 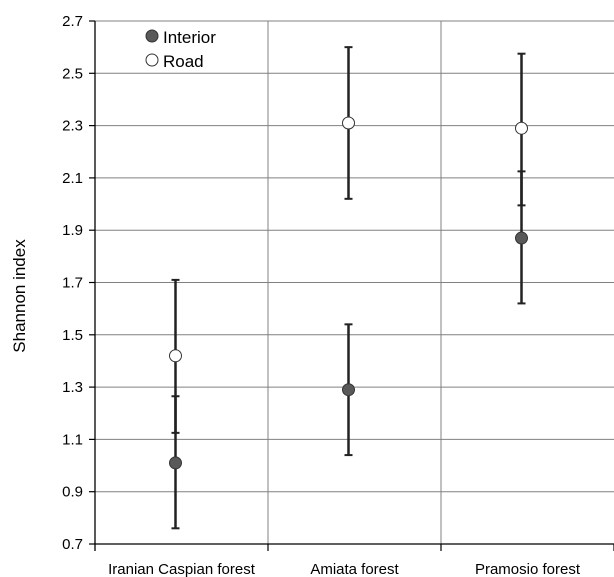 I want to click on y-tick-label: 1.9, so click(x=72, y=230).